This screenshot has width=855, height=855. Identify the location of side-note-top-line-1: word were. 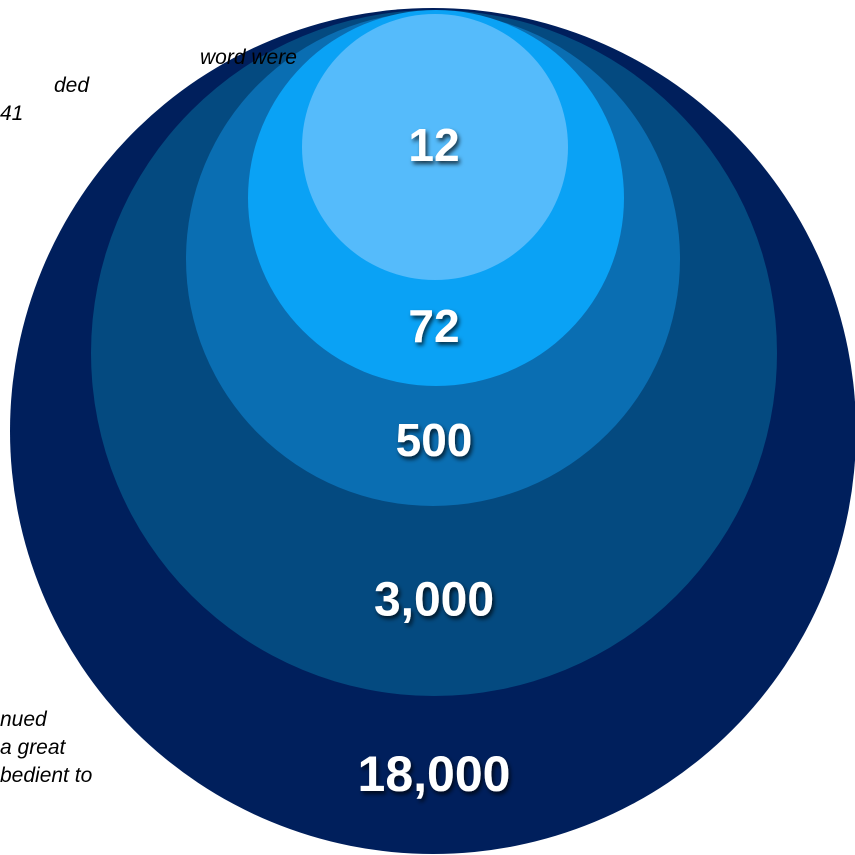
(248, 57).